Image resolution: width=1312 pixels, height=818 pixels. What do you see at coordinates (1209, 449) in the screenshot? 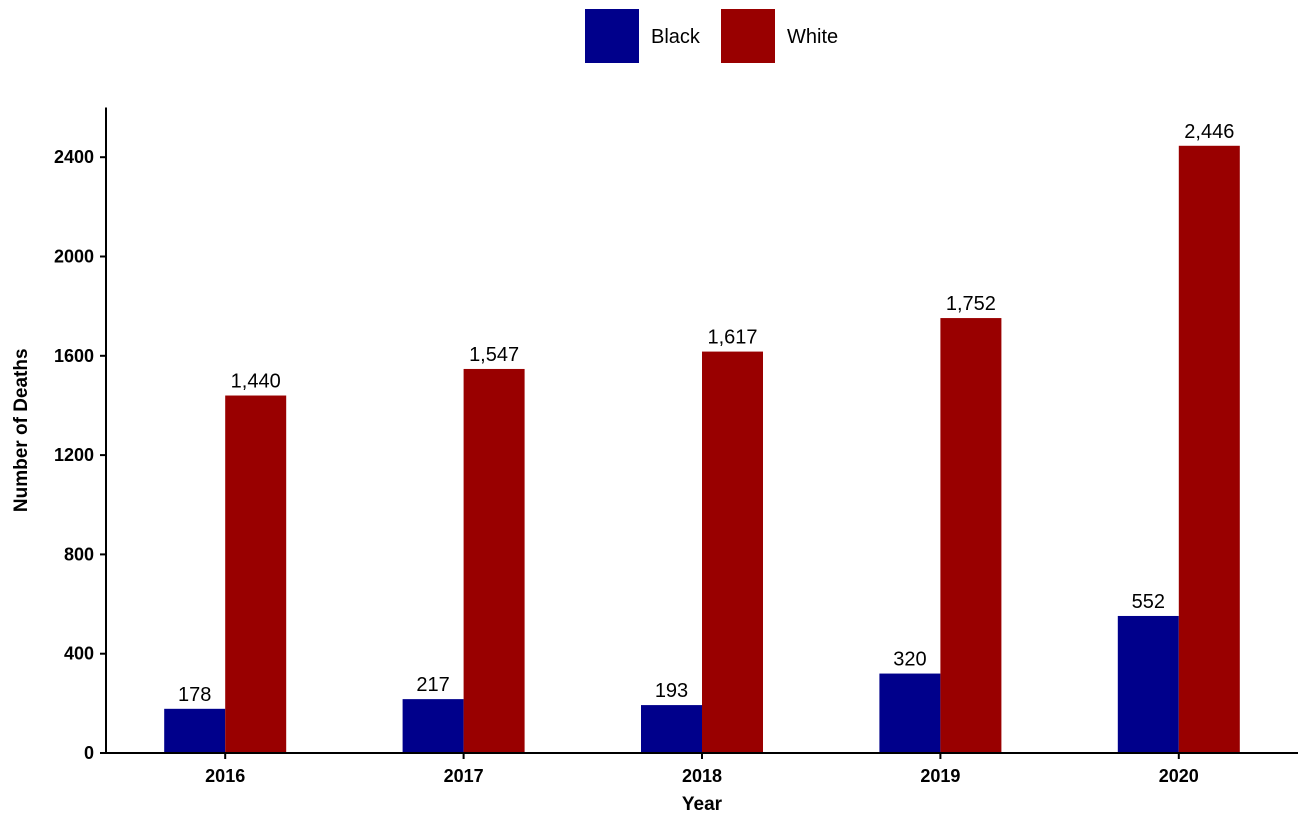
I see `bar-white-2020` at bounding box center [1209, 449].